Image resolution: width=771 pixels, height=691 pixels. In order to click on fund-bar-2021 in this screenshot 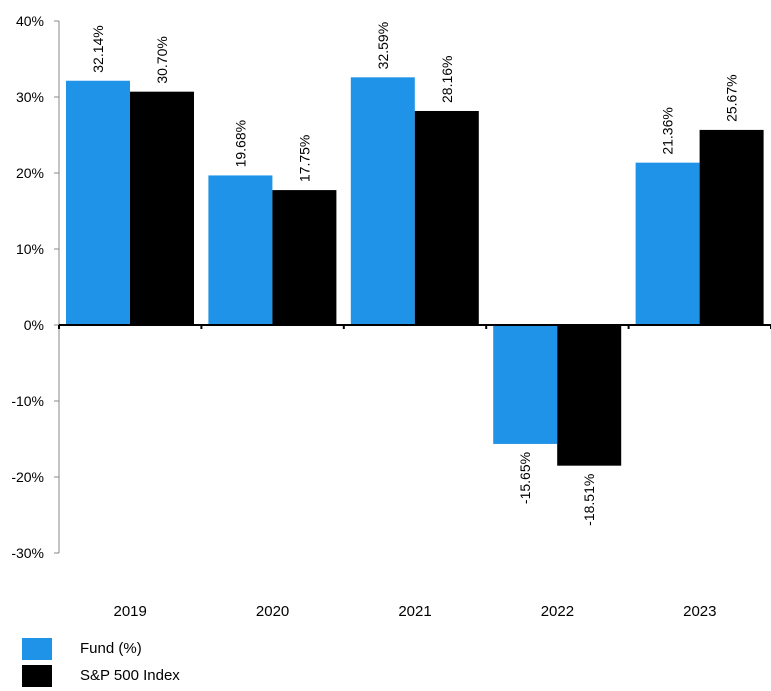, I will do `click(382, 201)`.